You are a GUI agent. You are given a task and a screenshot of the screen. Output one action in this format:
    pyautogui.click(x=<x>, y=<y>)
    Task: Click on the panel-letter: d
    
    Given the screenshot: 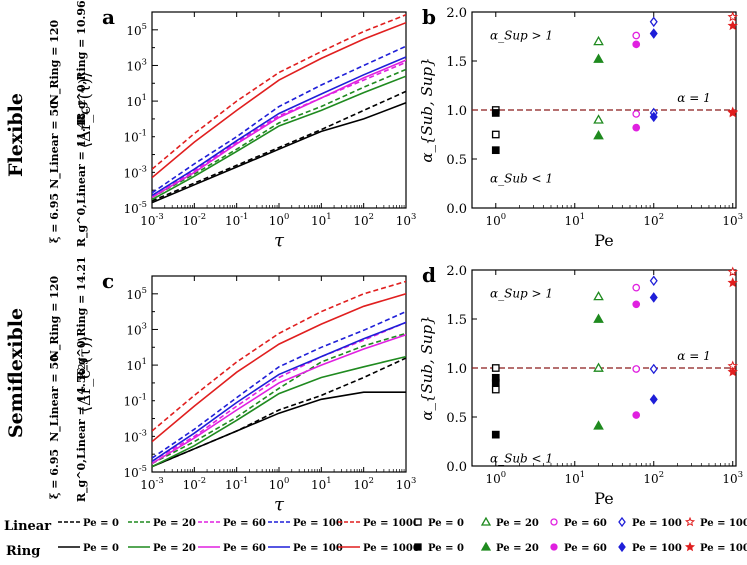 What is the action you would take?
    pyautogui.click(x=429, y=275)
    